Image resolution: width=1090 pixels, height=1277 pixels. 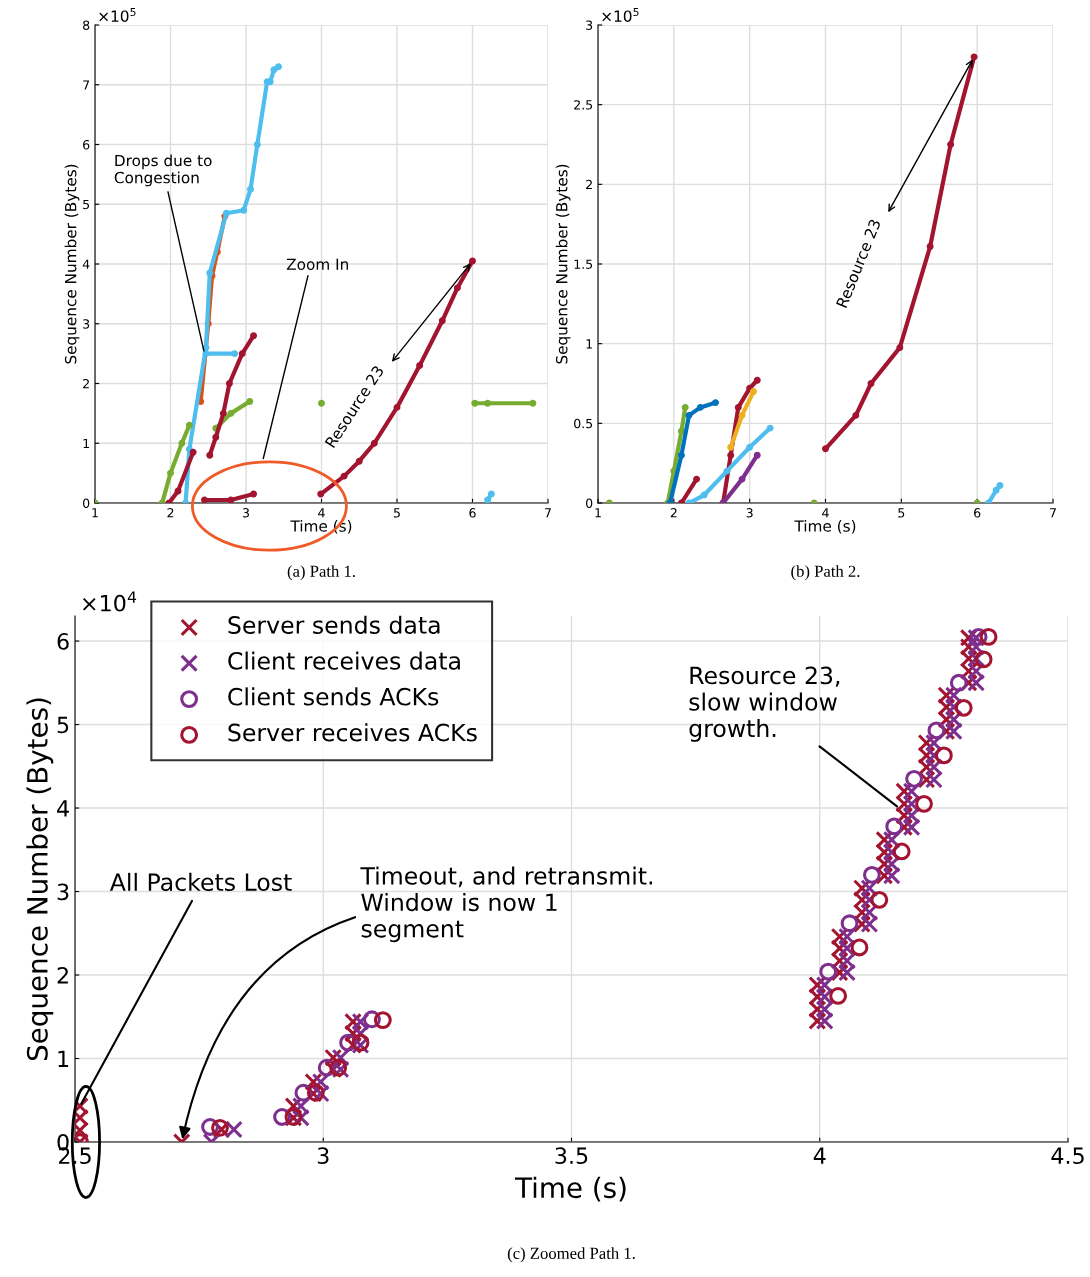 I want to click on text: ×10$^{4}$, so click(x=110, y=601).